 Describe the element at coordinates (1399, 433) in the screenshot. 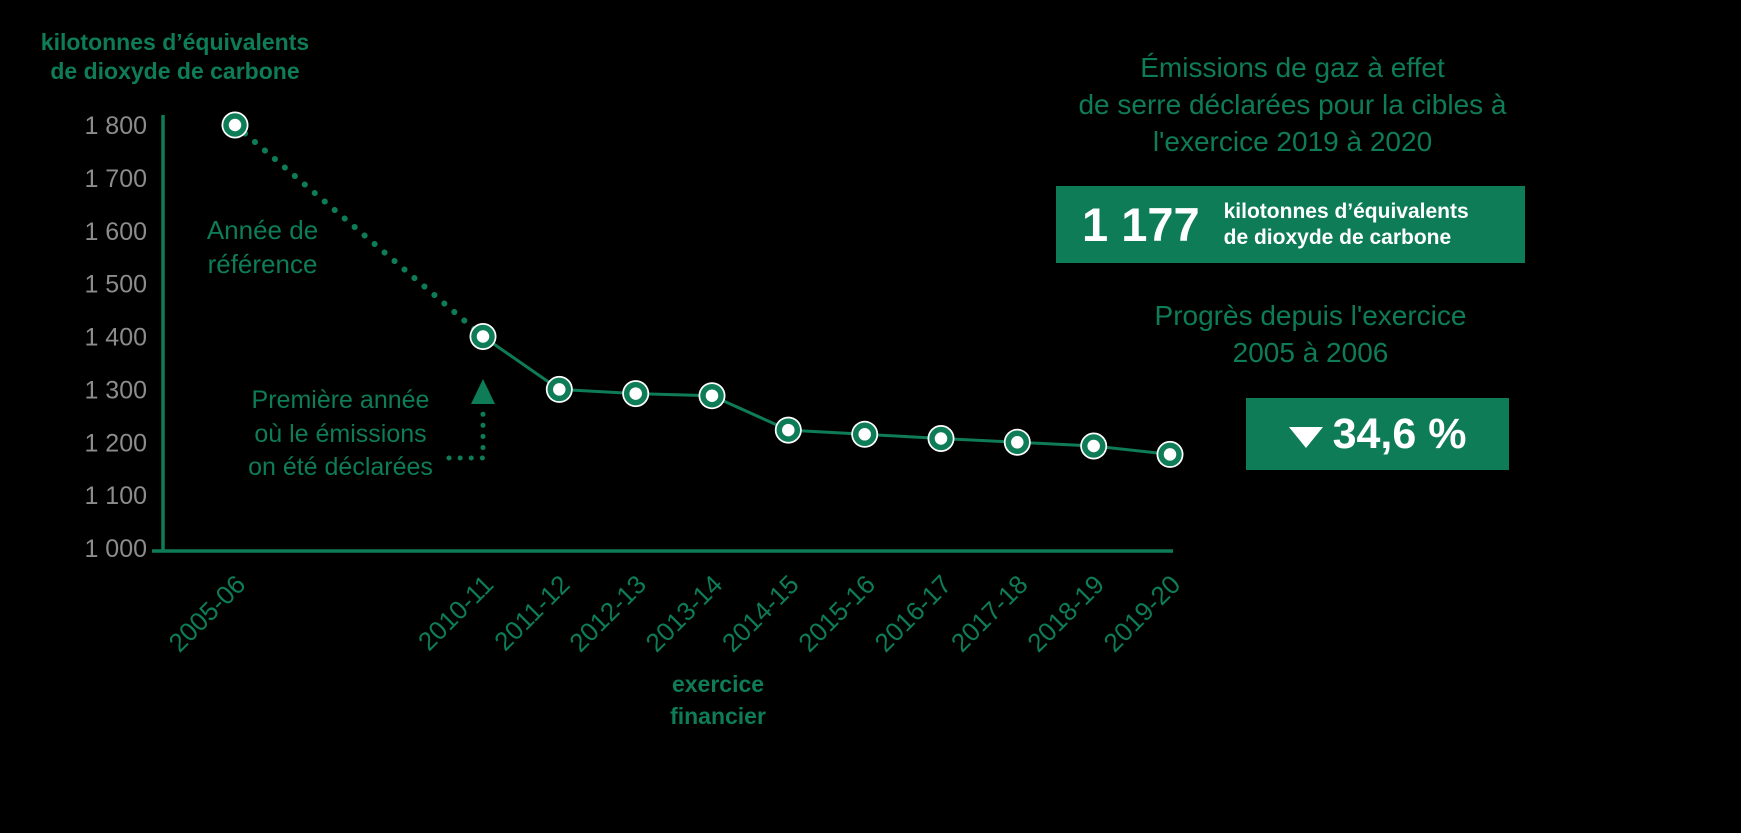

I see `progress-value: 34,6 %` at that location.